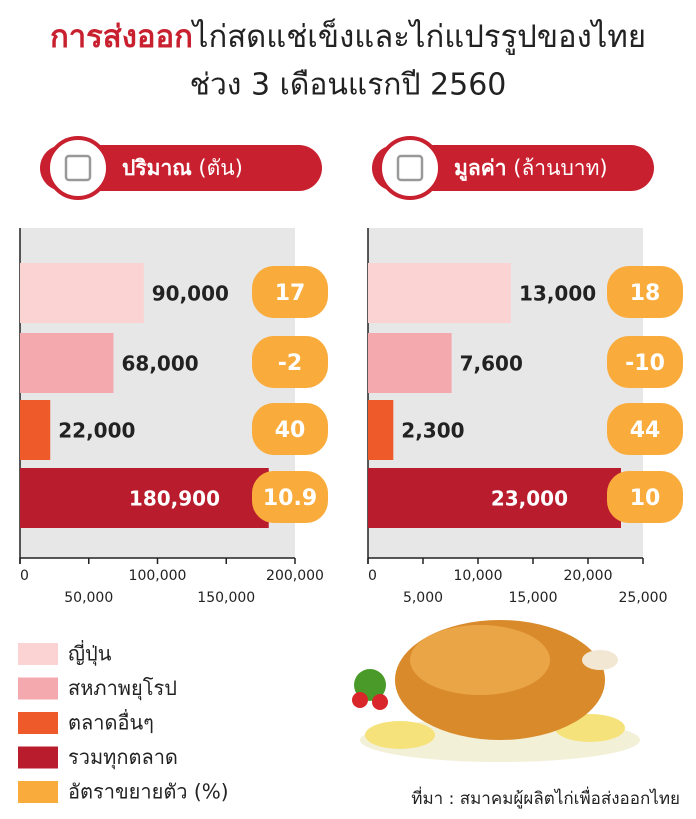  I want to click on x-tick-label: 25,000, so click(643, 598).